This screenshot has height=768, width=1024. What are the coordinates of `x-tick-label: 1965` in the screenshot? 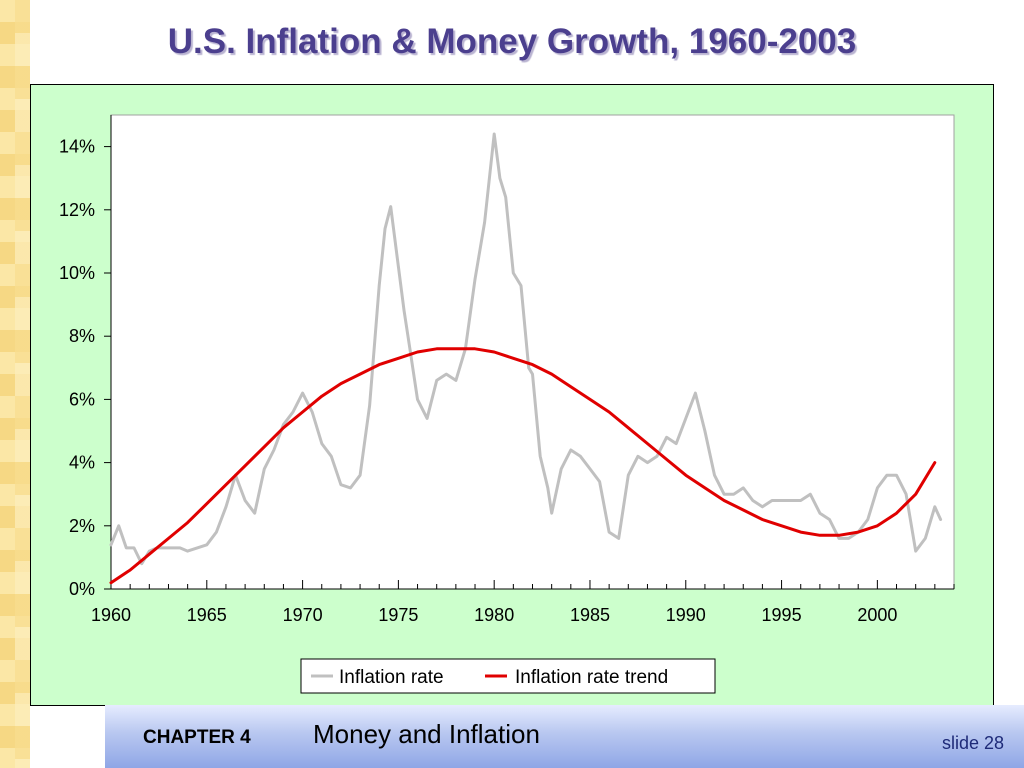 It's located at (207, 615).